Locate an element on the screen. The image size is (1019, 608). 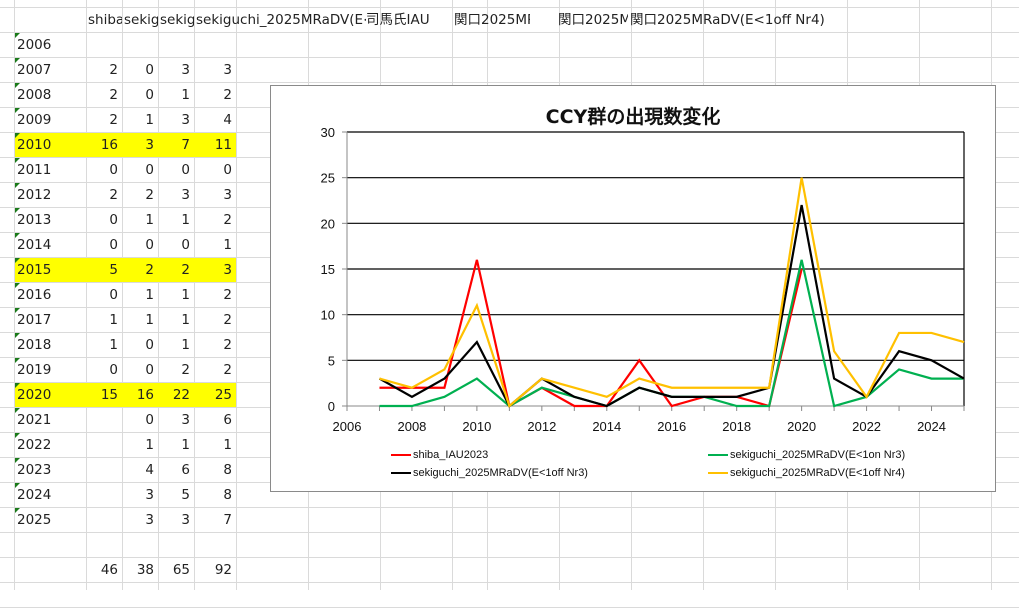
year-cell: 2016 is located at coordinates (34, 295).